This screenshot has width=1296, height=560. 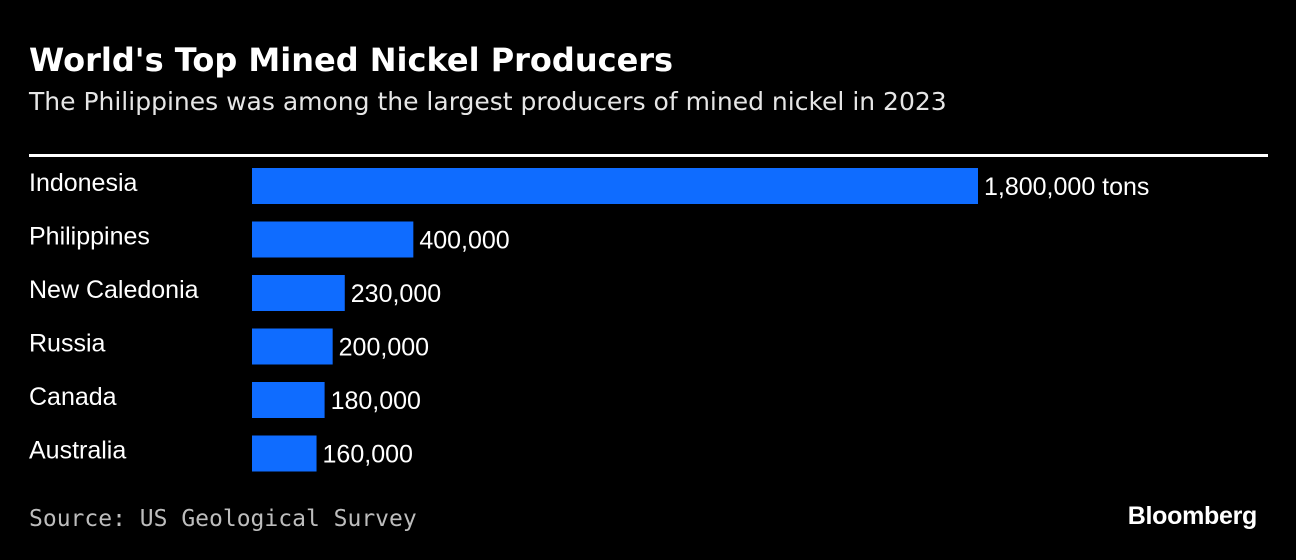 What do you see at coordinates (223, 519) in the screenshot?
I see `source-note: Source: US Geological Survey` at bounding box center [223, 519].